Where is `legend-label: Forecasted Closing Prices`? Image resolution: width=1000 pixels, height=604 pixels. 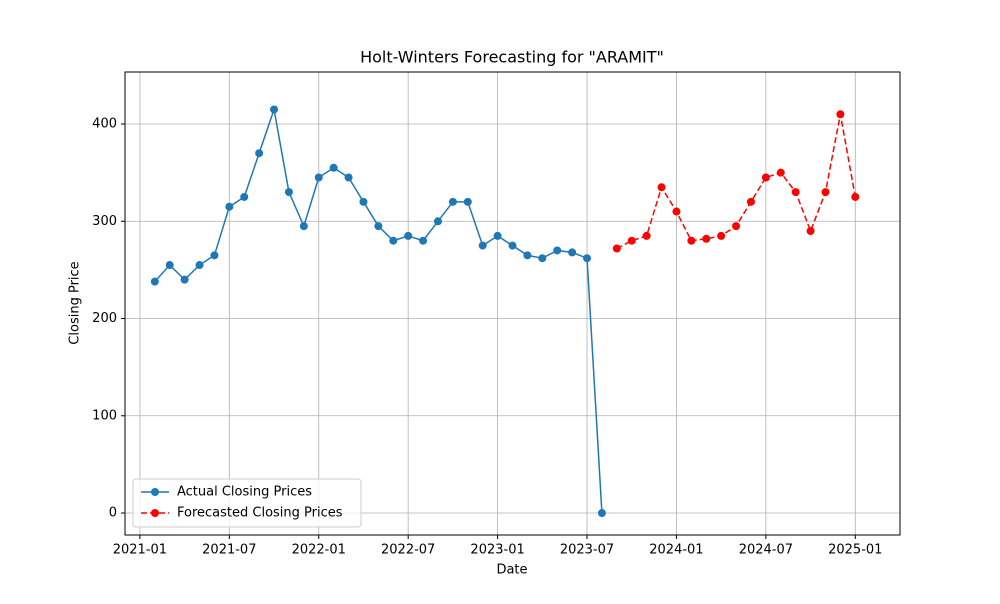
legend-label: Forecasted Closing Prices is located at coordinates (260, 513).